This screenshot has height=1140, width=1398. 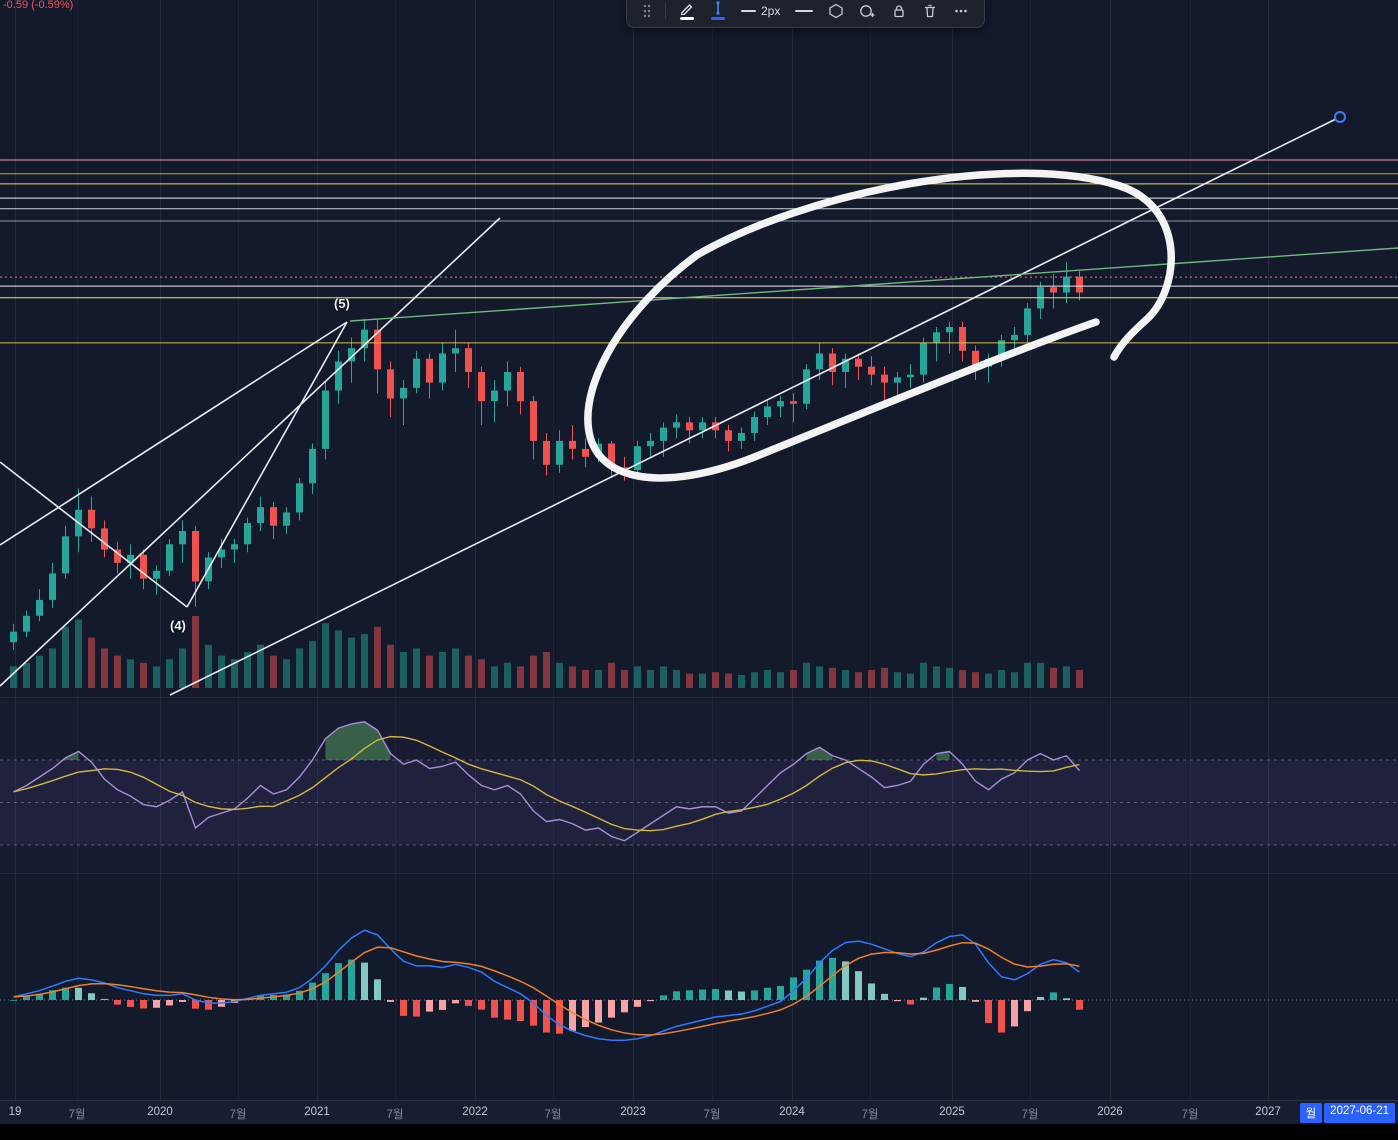 I want to click on macd-signal-line, so click(x=546, y=988).